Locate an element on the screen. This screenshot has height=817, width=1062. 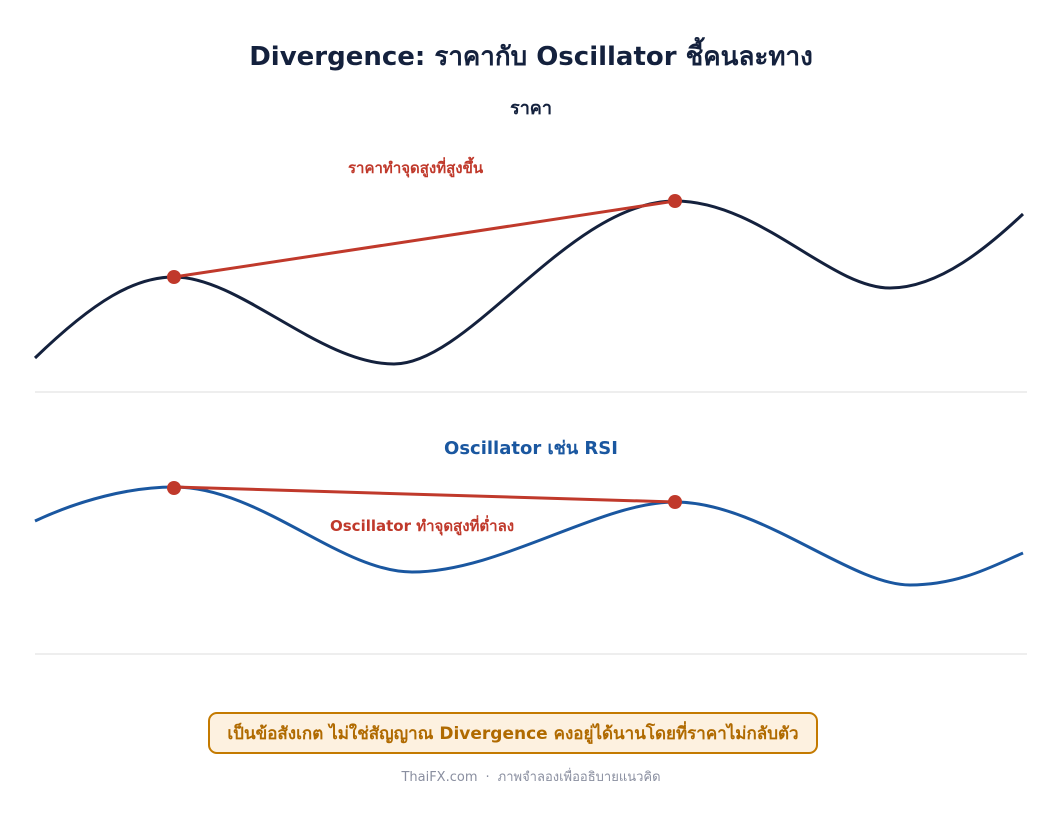
price-annotation: ราคาทำจุดสูงที่สูงขึ้น is located at coordinates (416, 168).